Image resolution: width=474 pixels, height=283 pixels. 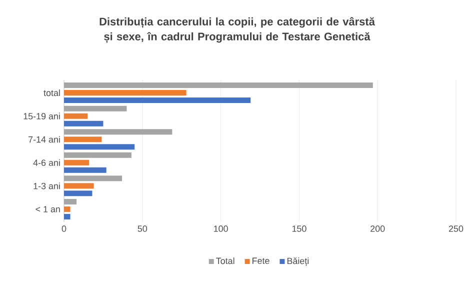 I want to click on x-tick-label: 250, so click(x=456, y=229).